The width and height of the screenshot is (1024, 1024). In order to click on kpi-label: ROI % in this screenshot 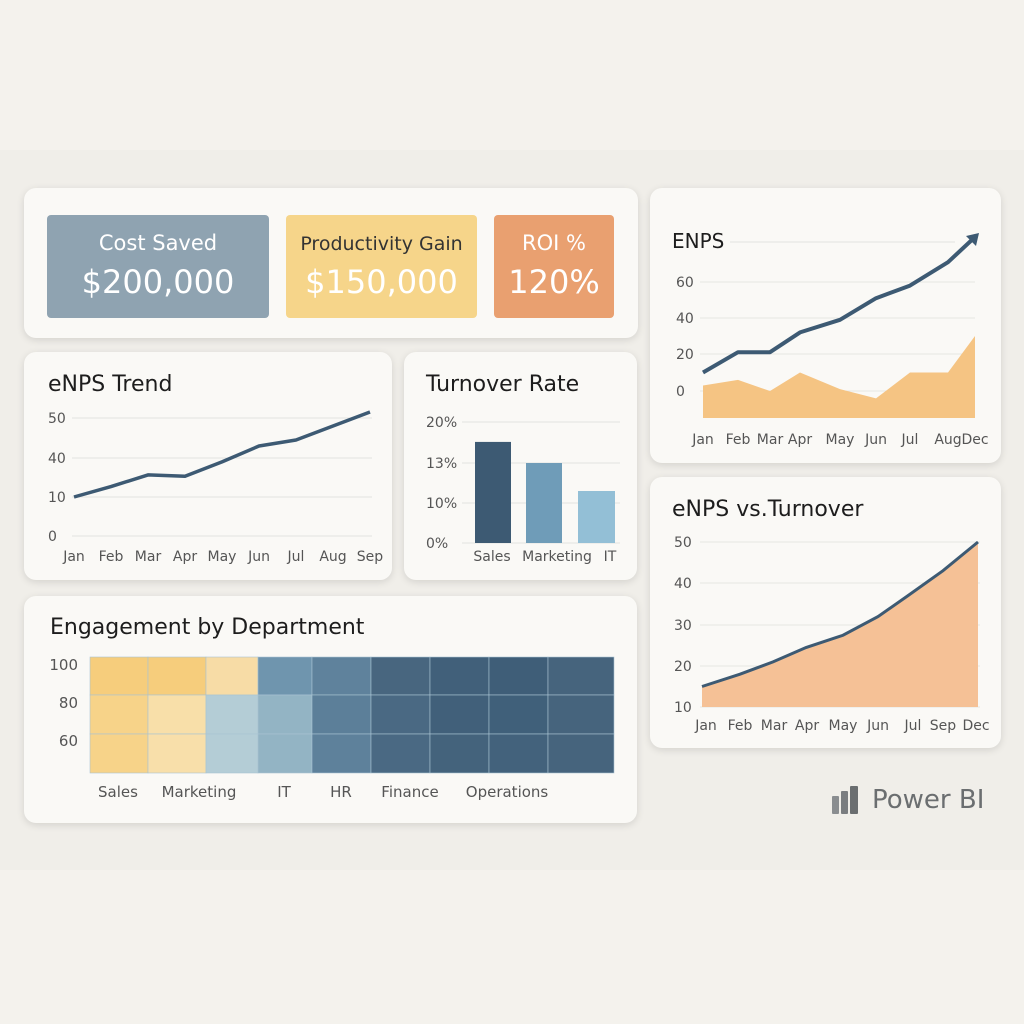, I will do `click(554, 243)`.